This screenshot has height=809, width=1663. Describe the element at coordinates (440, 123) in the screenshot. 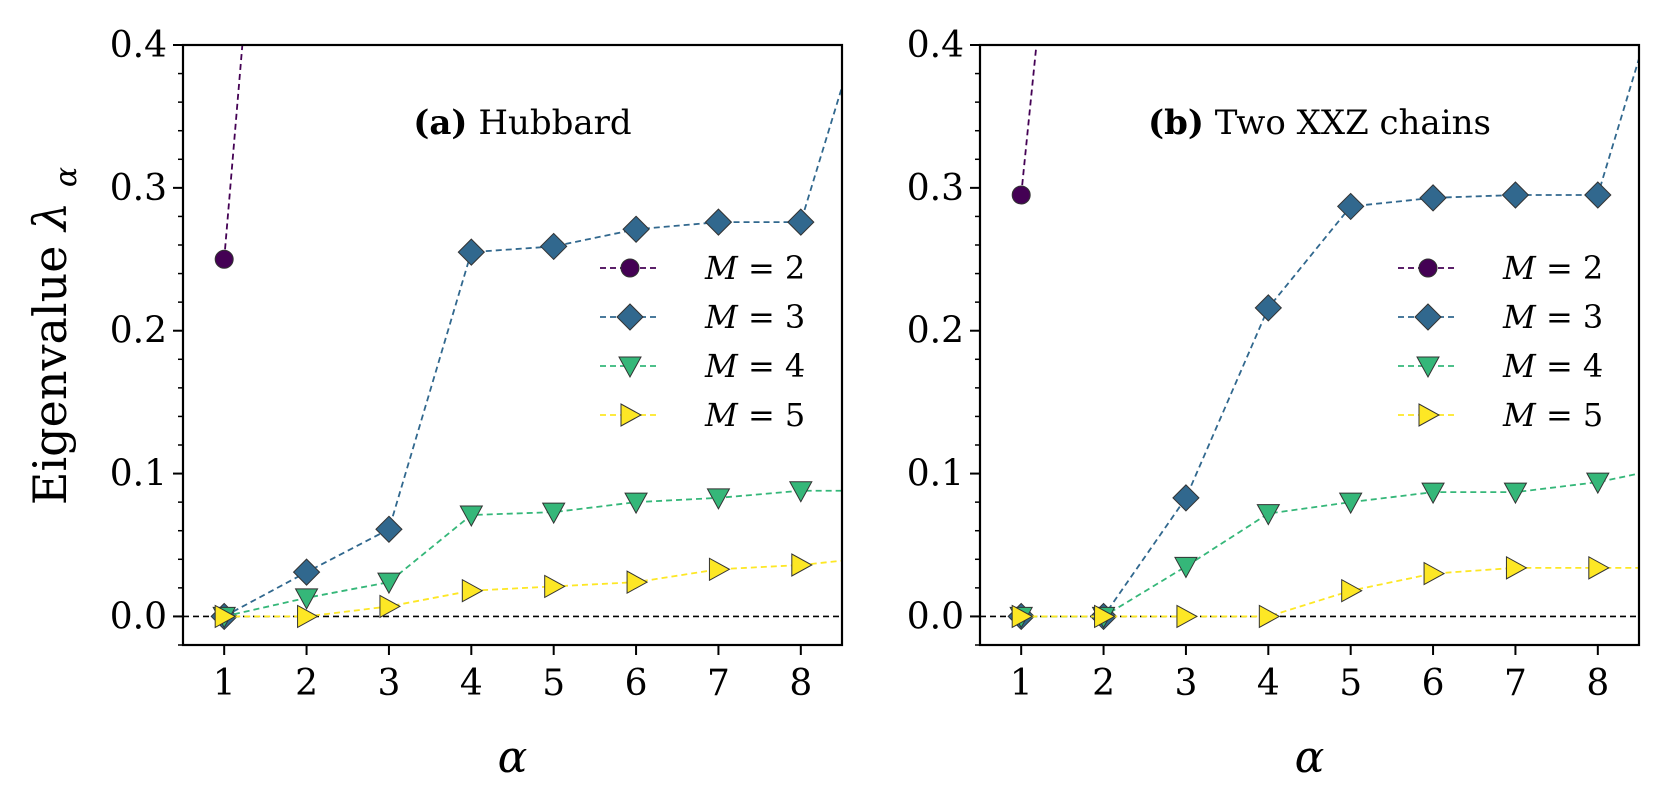

I see `panel-tag: (a)` at that location.